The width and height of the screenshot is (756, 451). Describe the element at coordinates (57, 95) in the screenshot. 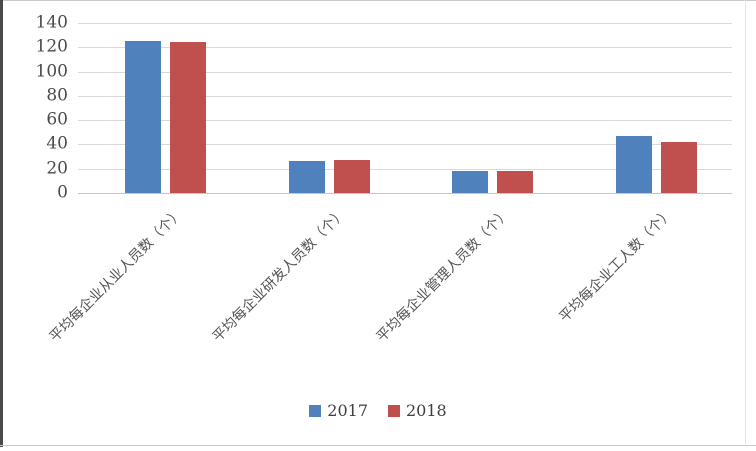

I see `y-tick-label-80: 80` at that location.